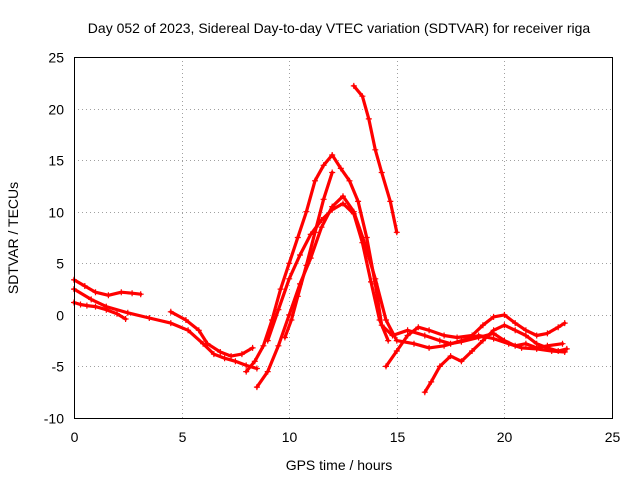 The image size is (640, 480). I want to click on x-tick-label: 20, so click(505, 437).